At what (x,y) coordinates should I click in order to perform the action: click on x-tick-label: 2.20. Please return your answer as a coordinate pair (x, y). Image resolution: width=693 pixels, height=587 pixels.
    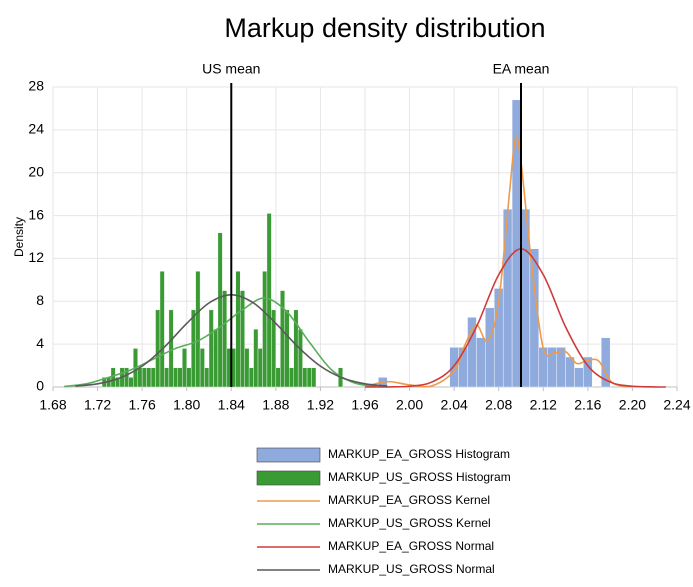
    Looking at the image, I should click on (632, 405).